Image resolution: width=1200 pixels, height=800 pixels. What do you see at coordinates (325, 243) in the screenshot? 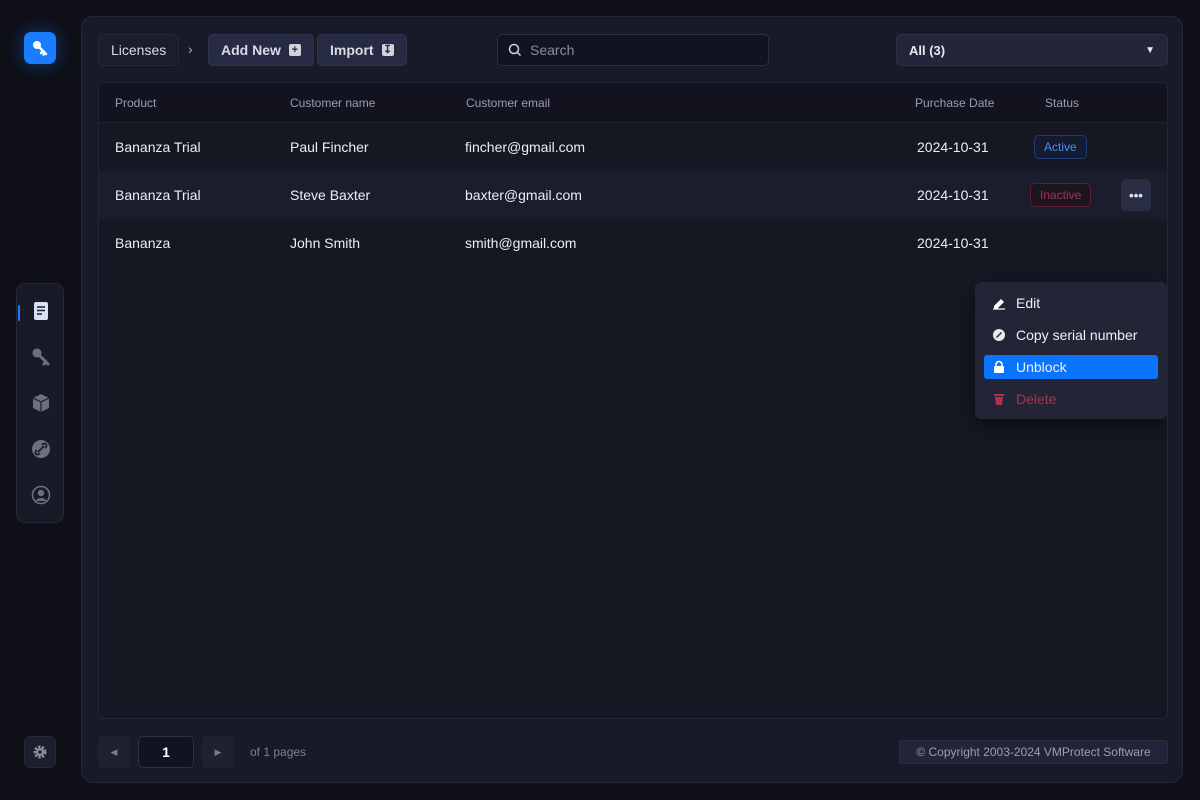
I see `name-cell: John Smith` at bounding box center [325, 243].